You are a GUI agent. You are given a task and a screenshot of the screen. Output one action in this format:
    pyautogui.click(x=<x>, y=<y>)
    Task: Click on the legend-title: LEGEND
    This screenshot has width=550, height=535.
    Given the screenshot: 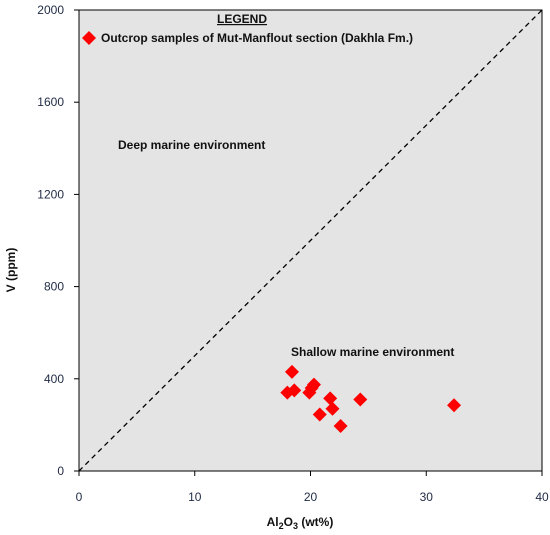 What is the action you would take?
    pyautogui.click(x=242, y=19)
    